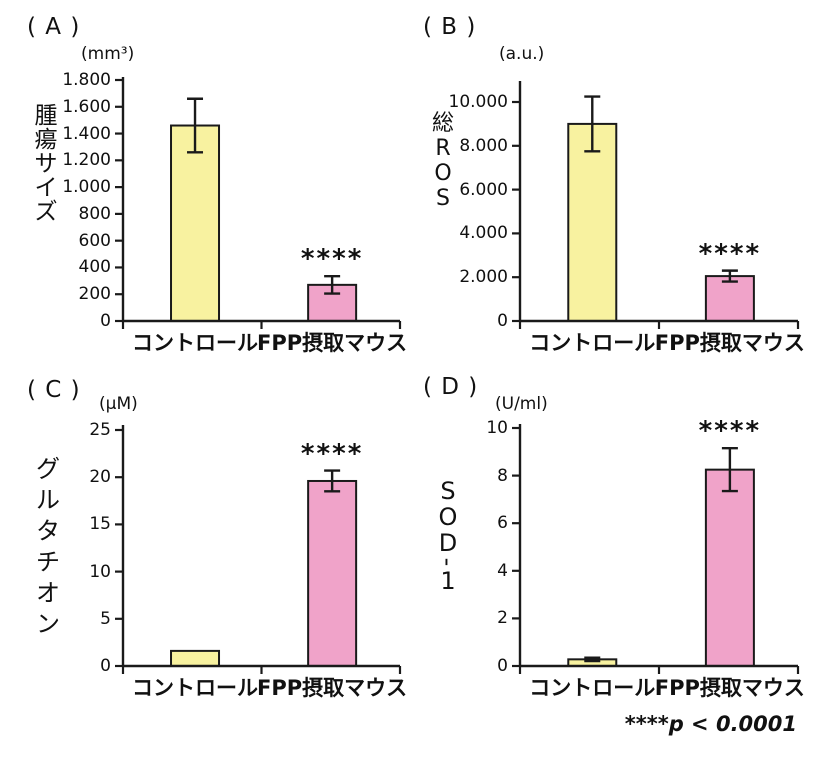  I want to click on y-axis-title-char: 腫, so click(46, 116).